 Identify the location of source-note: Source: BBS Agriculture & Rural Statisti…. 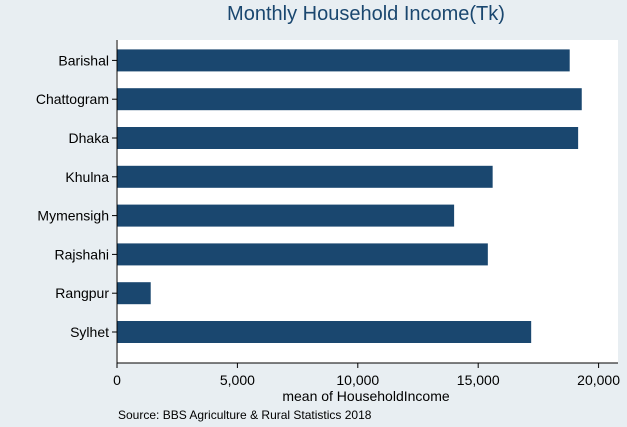
(245, 415).